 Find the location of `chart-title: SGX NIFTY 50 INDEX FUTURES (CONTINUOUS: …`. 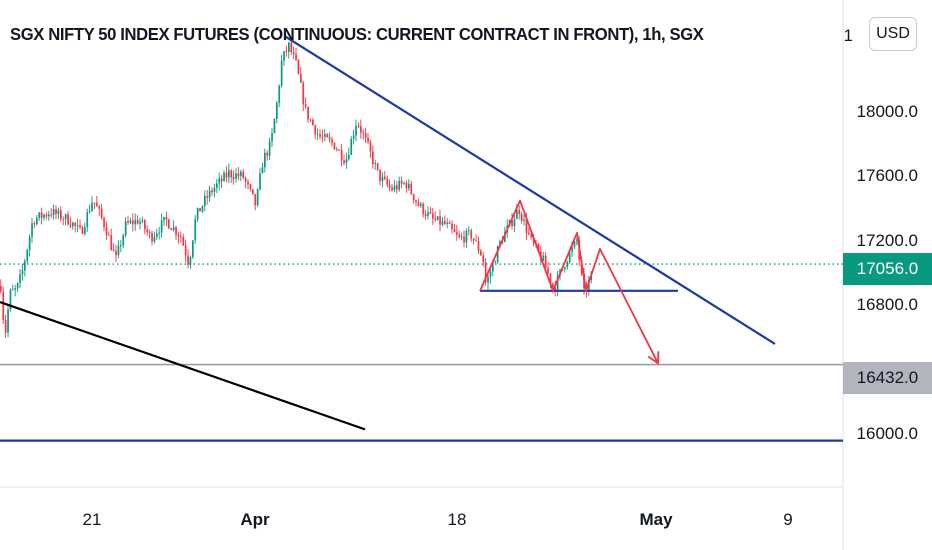

chart-title: SGX NIFTY 50 INDEX FUTURES (CONTINUOUS: … is located at coordinates (357, 34).